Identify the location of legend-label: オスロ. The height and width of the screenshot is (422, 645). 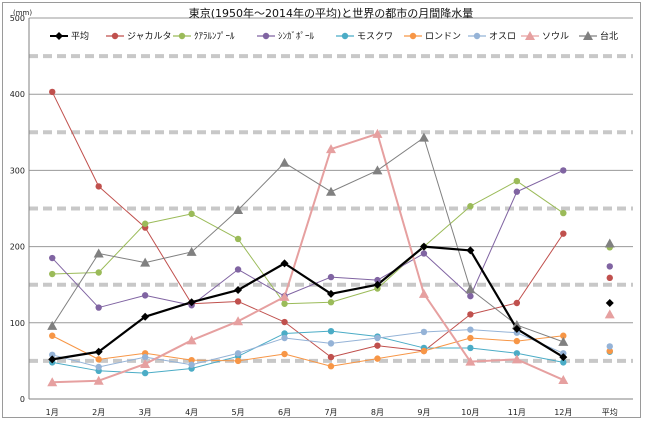
(502, 36).